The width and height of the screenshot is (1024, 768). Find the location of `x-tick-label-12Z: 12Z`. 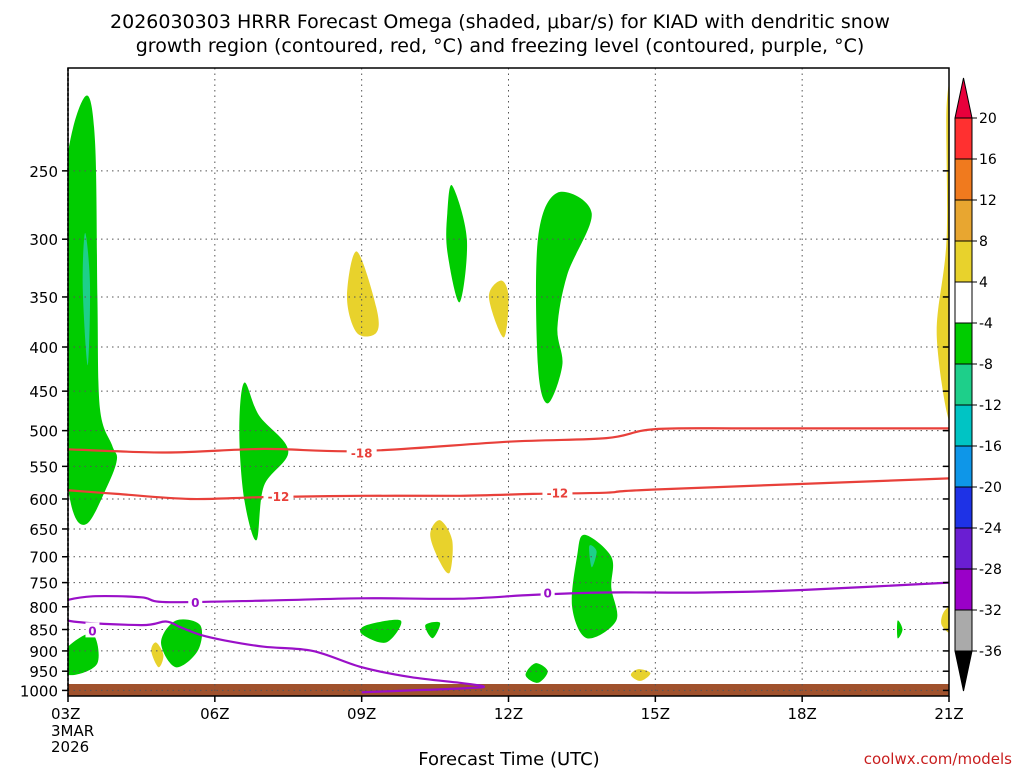

x-tick-label-12Z: 12Z is located at coordinates (508, 714).